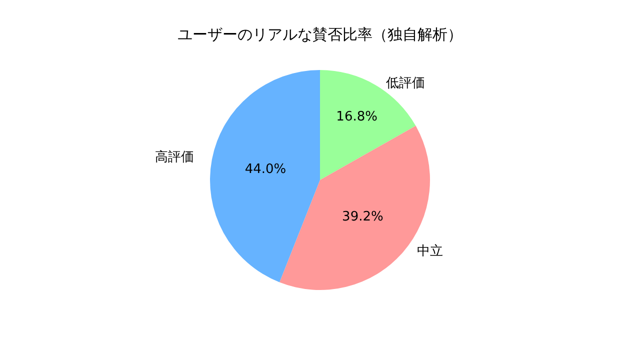 The image size is (640, 360). Describe the element at coordinates (363, 217) in the screenshot. I see `data-label: 39.2%` at that location.